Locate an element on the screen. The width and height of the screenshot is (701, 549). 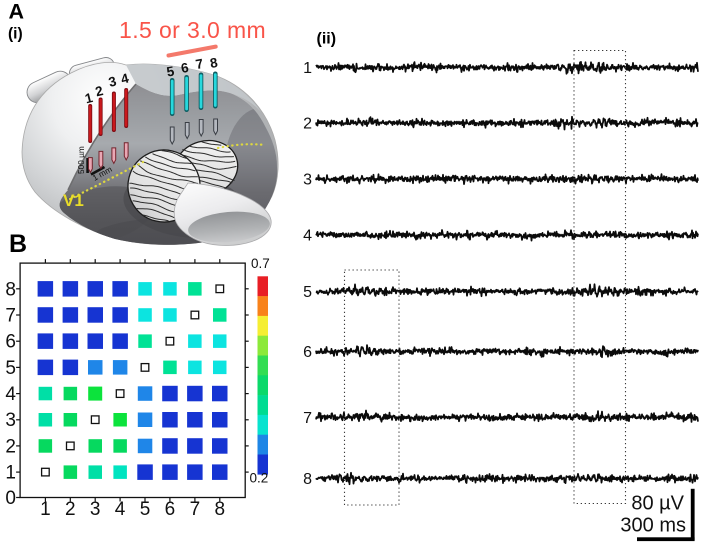
svg-text: A is located at coordinates (17, 12).